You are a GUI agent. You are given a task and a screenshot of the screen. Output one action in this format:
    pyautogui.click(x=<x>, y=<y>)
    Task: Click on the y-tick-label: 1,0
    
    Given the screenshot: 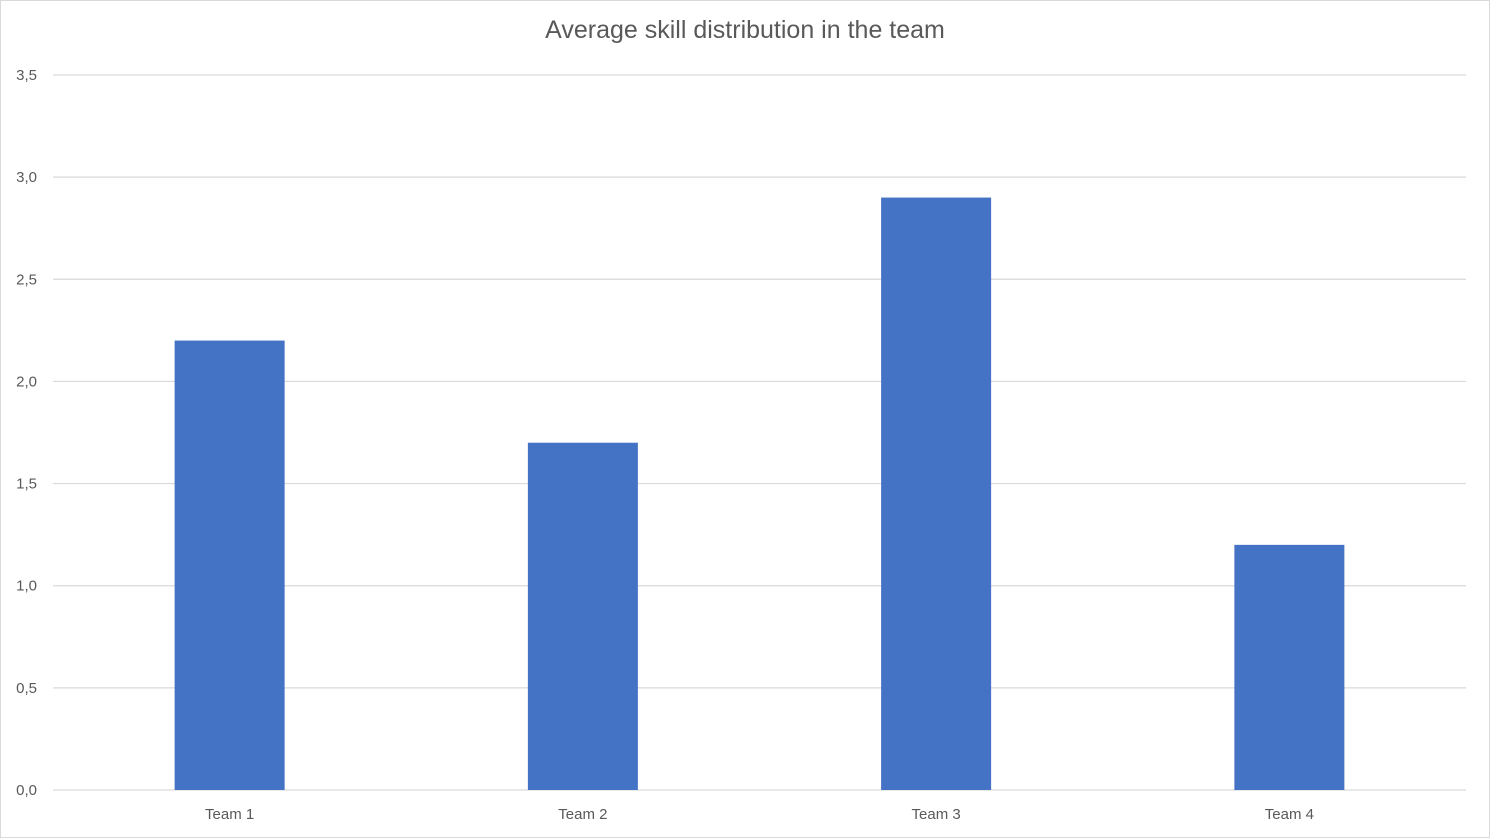 What is the action you would take?
    pyautogui.click(x=26, y=586)
    